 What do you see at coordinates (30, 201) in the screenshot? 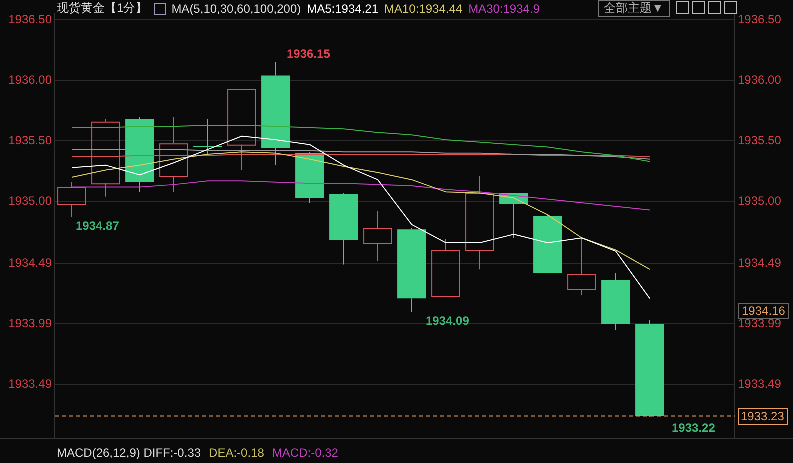
I see `y-tick-label: 1935.00` at bounding box center [30, 201].